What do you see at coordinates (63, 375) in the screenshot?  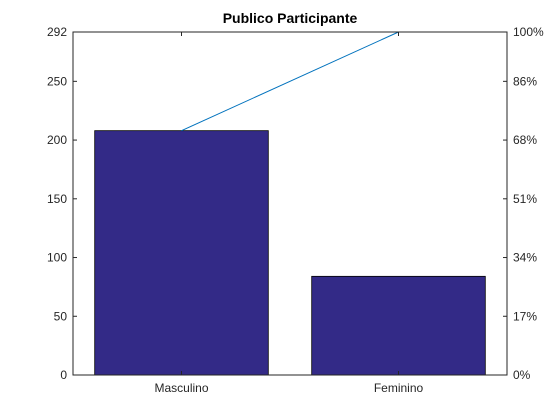 I see `y-tick-label: 0` at bounding box center [63, 375].